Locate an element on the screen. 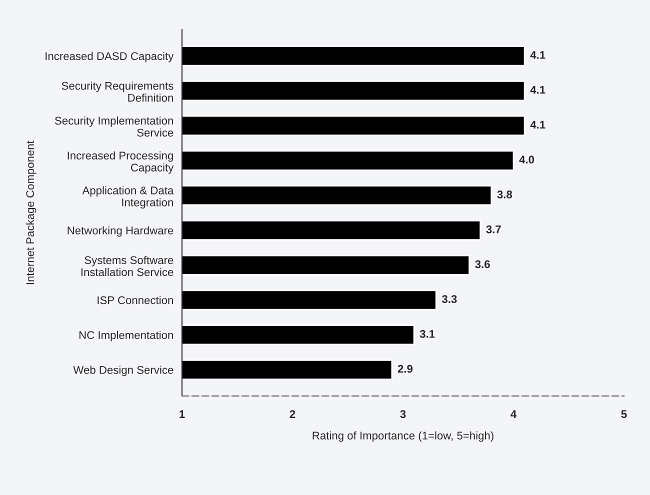  y-axis-title: Internet Package Component is located at coordinates (31, 212).